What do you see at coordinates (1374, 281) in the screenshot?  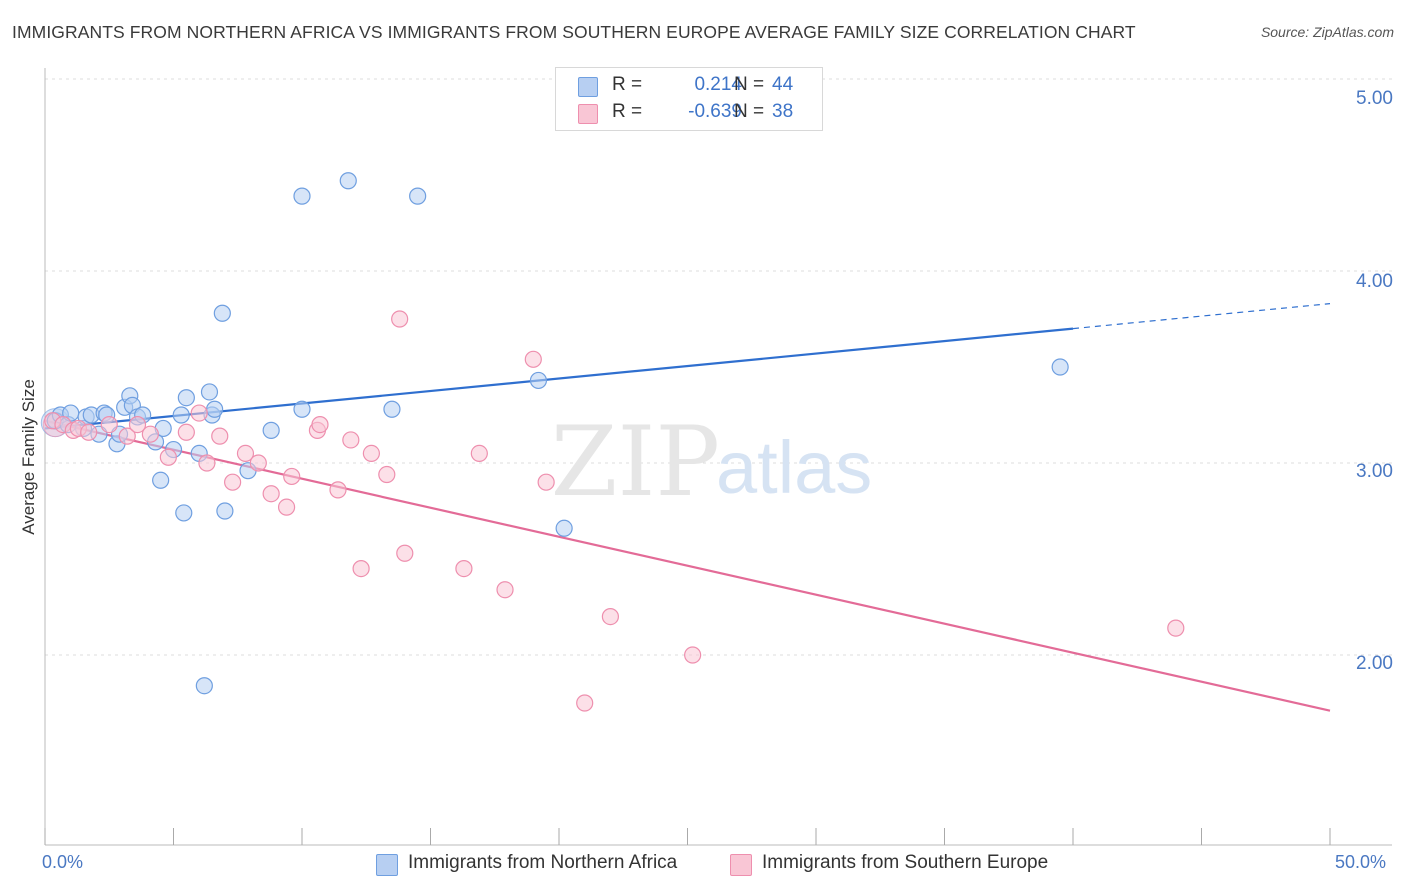 I see `y-tick-label: 4.00` at bounding box center [1374, 281].